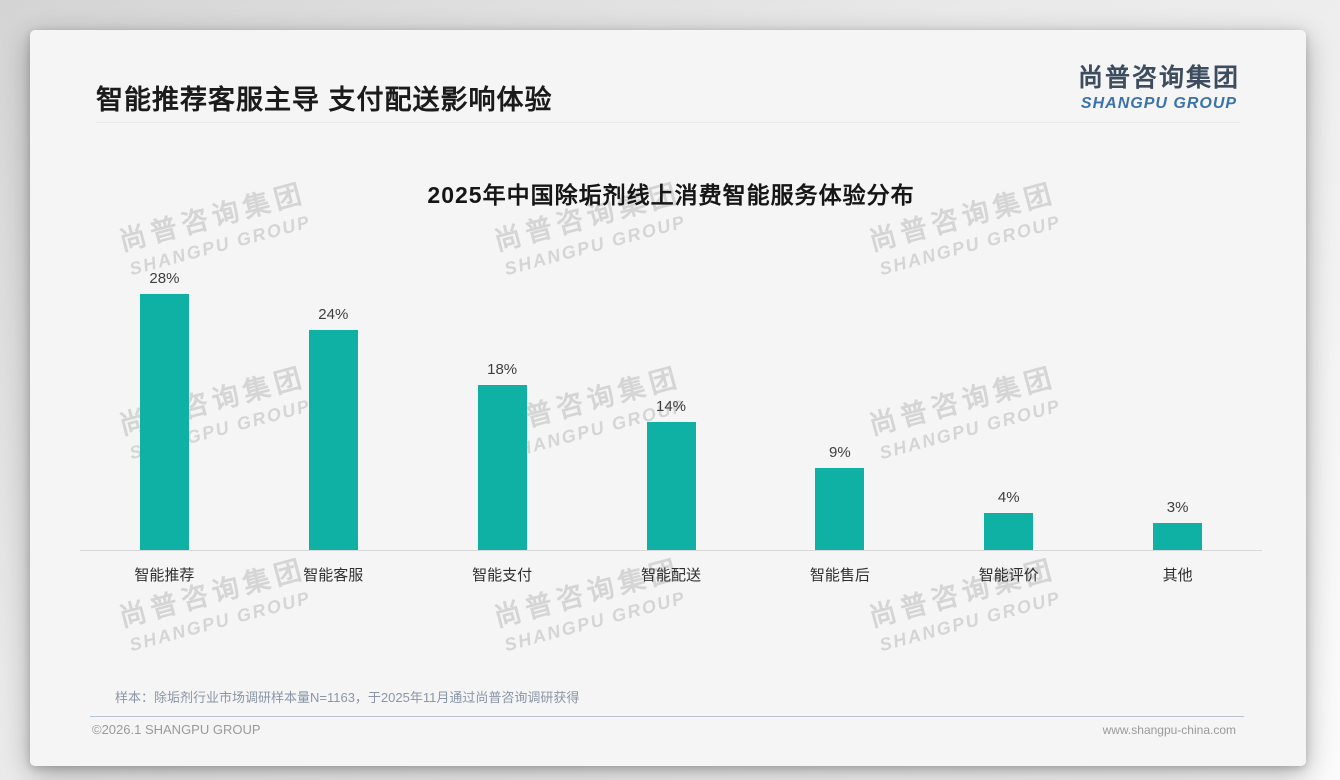 This screenshot has width=1340, height=780. I want to click on category-label: 智能推荐, so click(164, 575).